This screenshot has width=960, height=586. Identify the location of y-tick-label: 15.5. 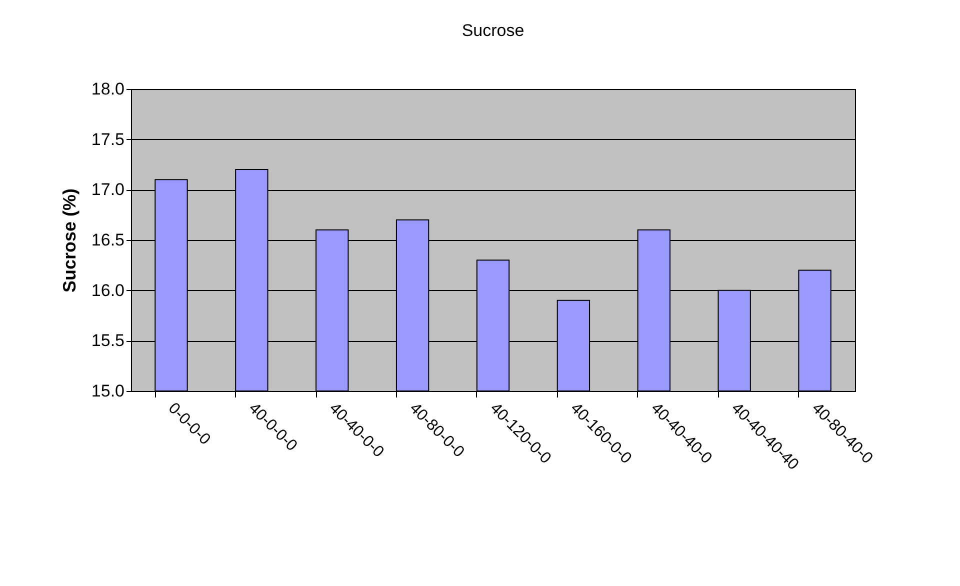
(107, 340).